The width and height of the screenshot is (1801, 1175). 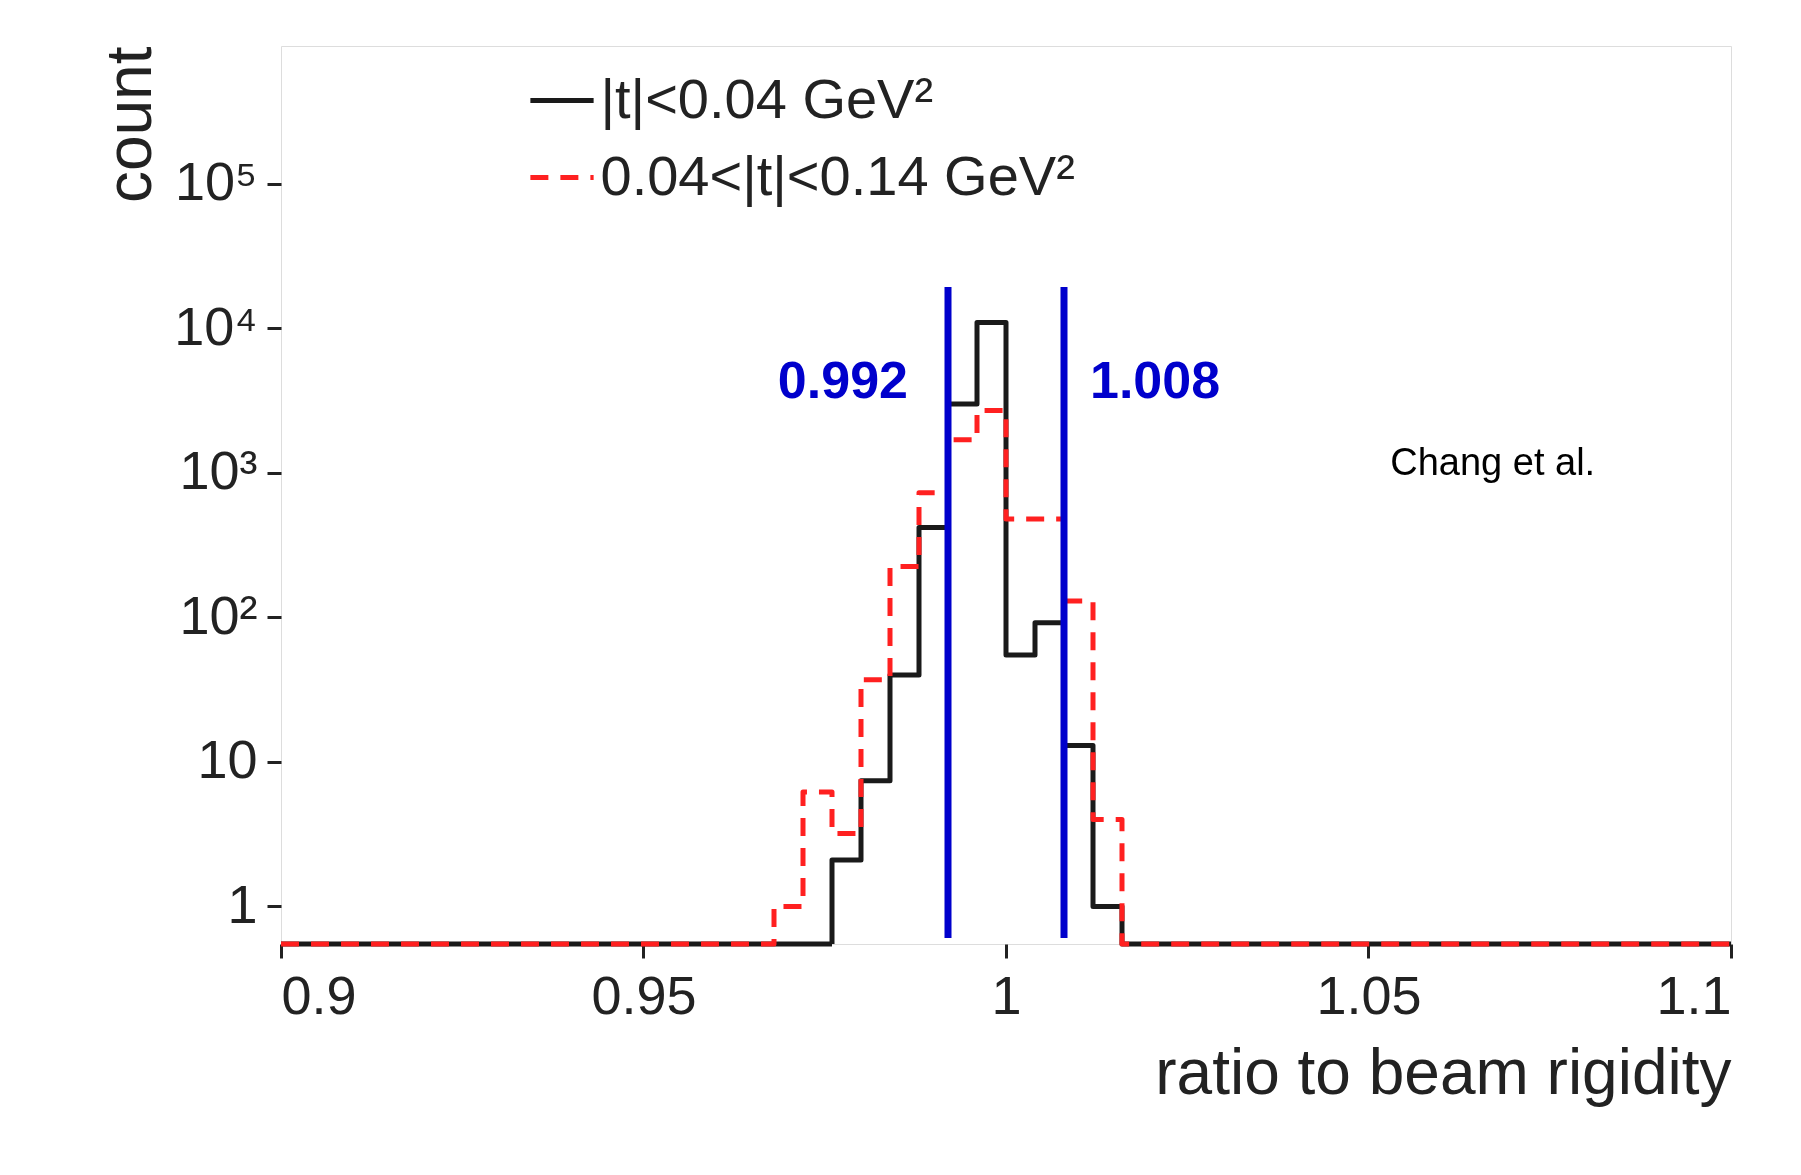 What do you see at coordinates (644, 994) in the screenshot?
I see `x-tick-label: 0.95` at bounding box center [644, 994].